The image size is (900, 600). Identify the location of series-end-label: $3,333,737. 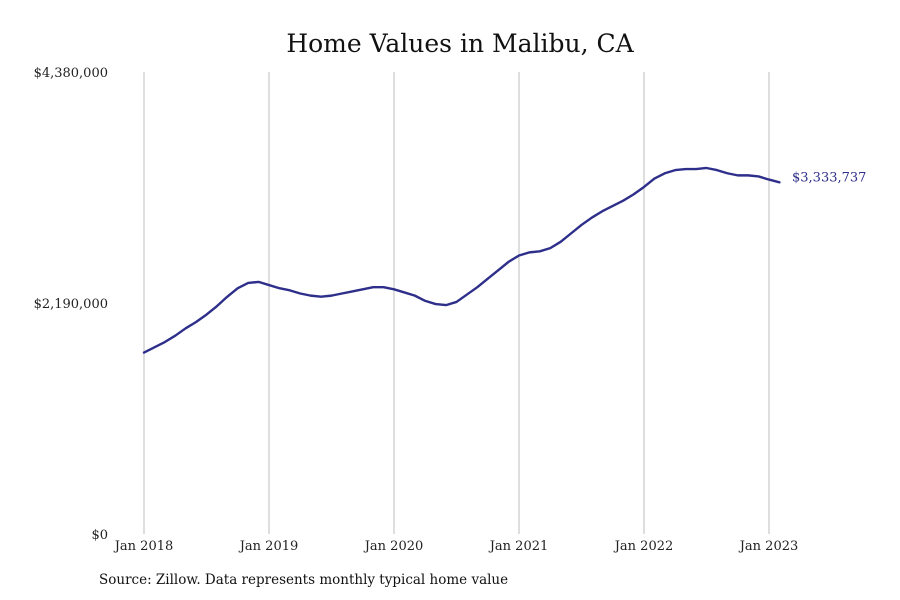
(829, 177).